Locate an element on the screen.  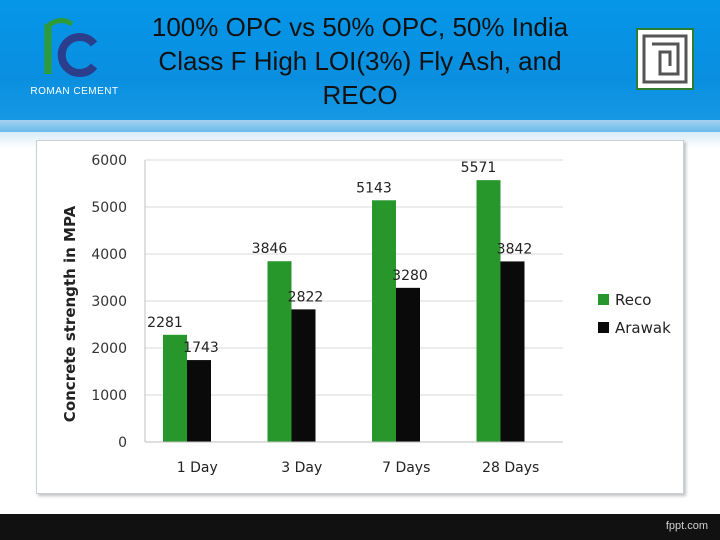
y-tick-label: 5000 is located at coordinates (109, 208).